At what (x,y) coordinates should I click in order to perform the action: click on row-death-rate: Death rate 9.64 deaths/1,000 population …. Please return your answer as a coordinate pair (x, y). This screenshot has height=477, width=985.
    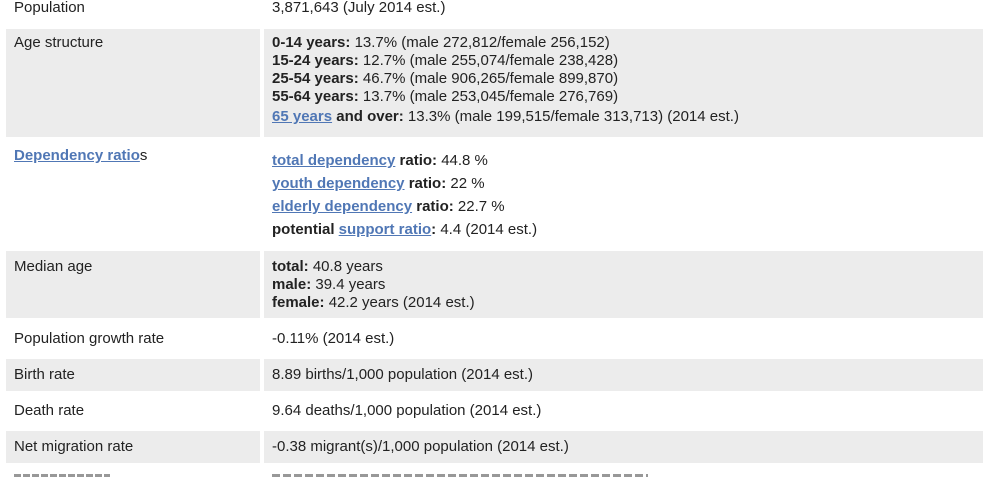
    Looking at the image, I should click on (494, 411).